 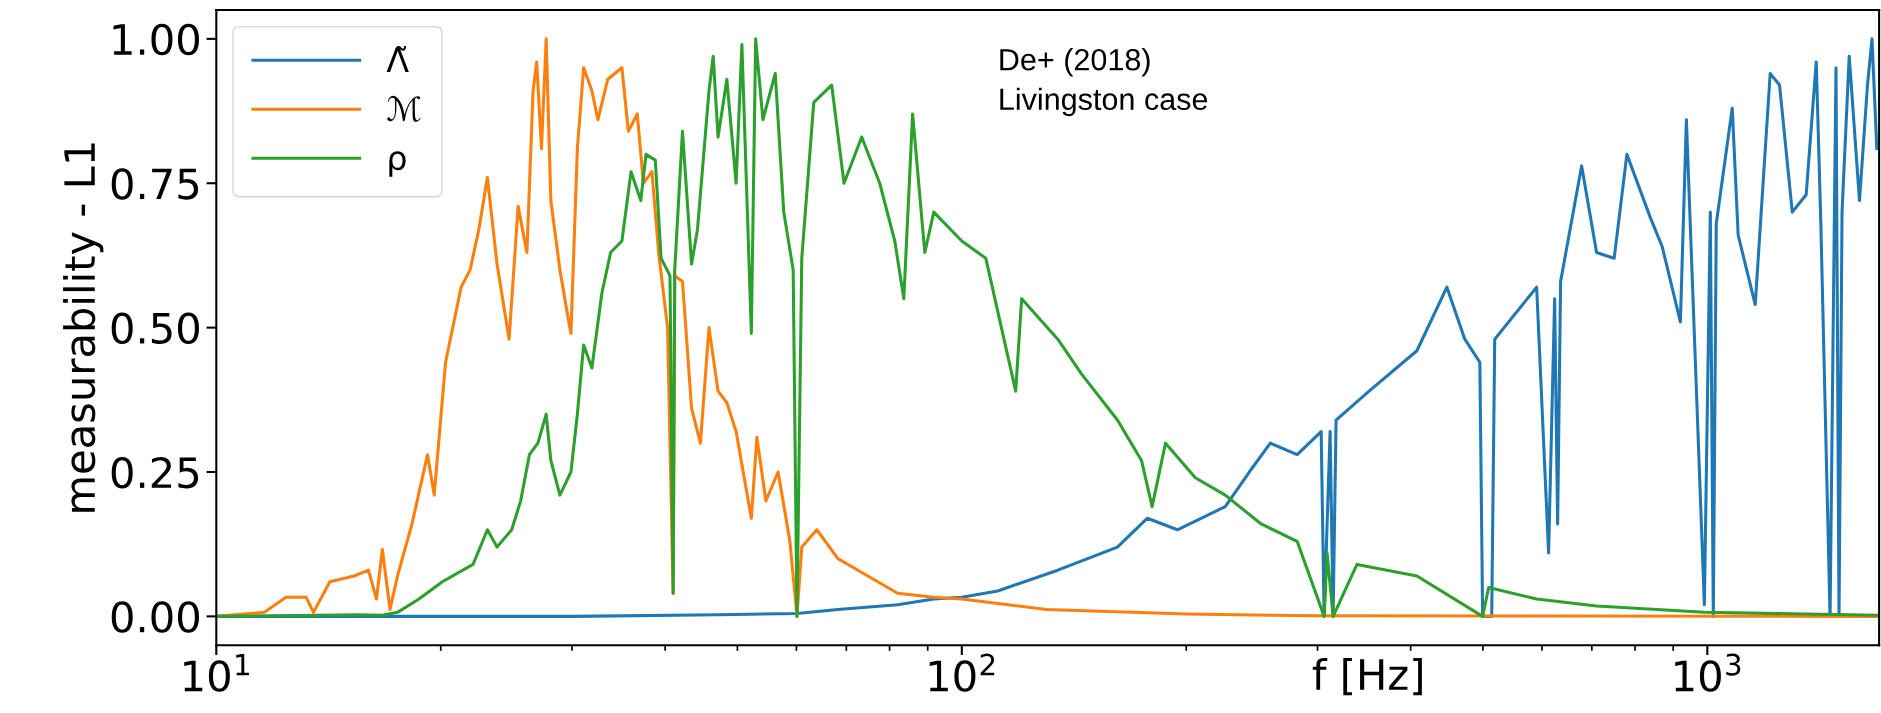 What do you see at coordinates (155, 328) in the screenshot?
I see `y-tick-label: 0.50` at bounding box center [155, 328].